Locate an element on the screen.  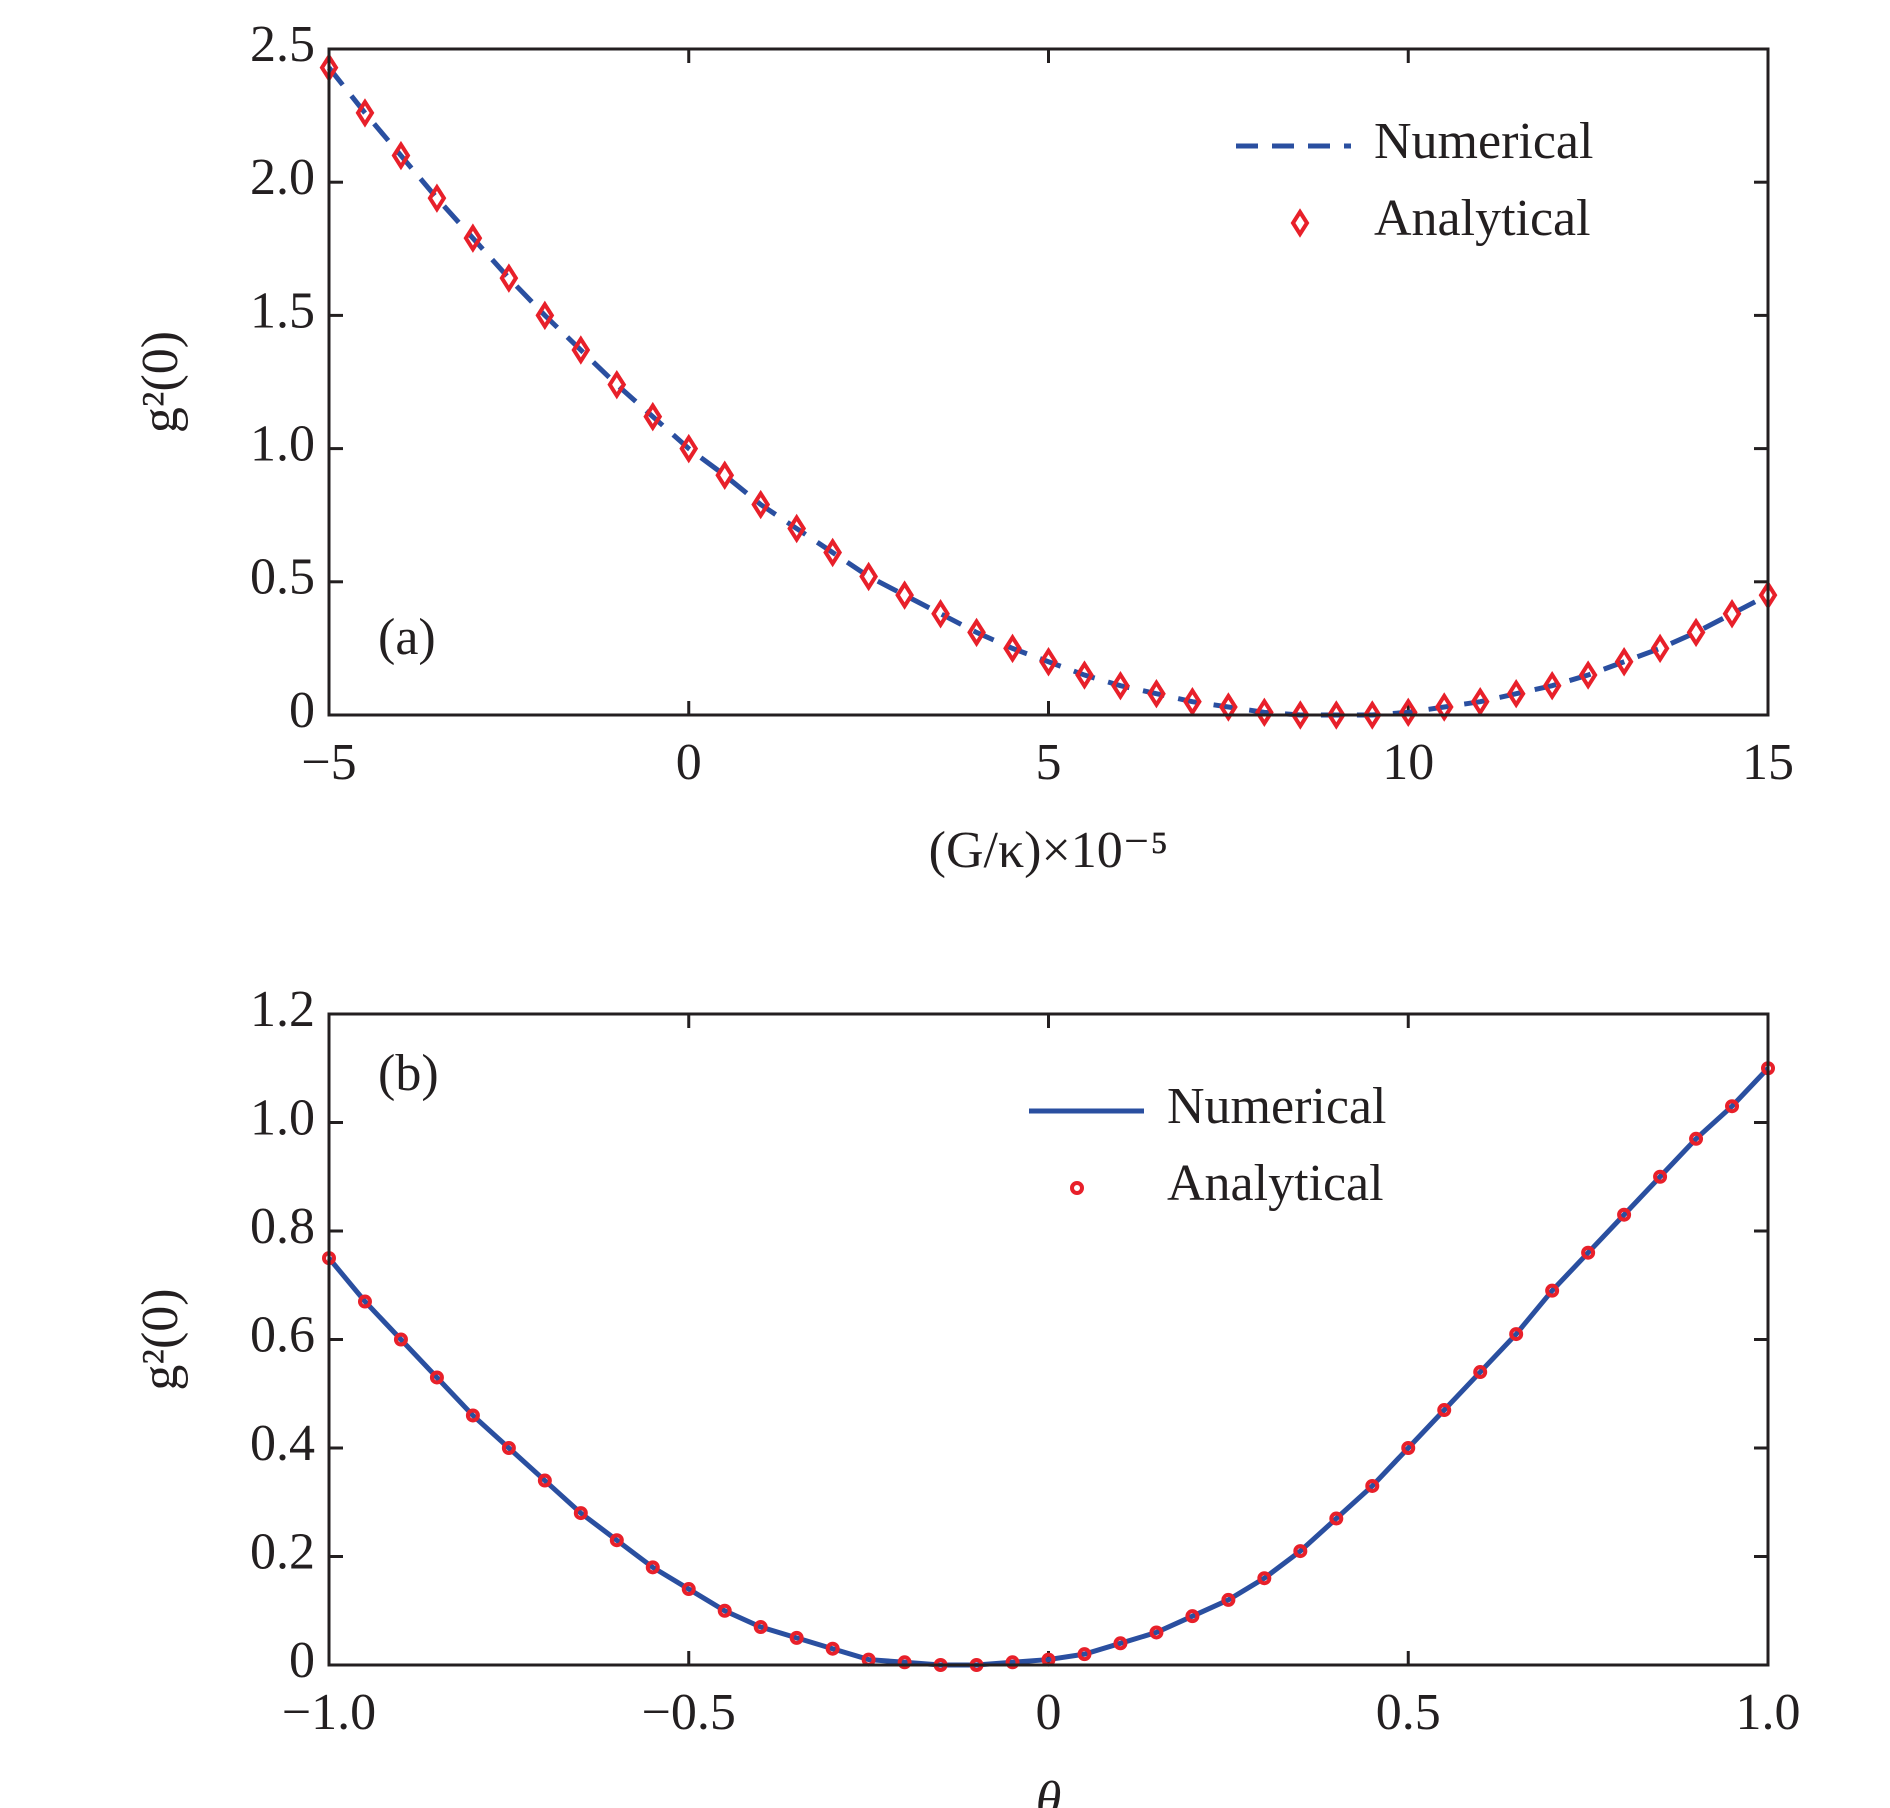
x-tick-label: −0.5 is located at coordinates (689, 1712).